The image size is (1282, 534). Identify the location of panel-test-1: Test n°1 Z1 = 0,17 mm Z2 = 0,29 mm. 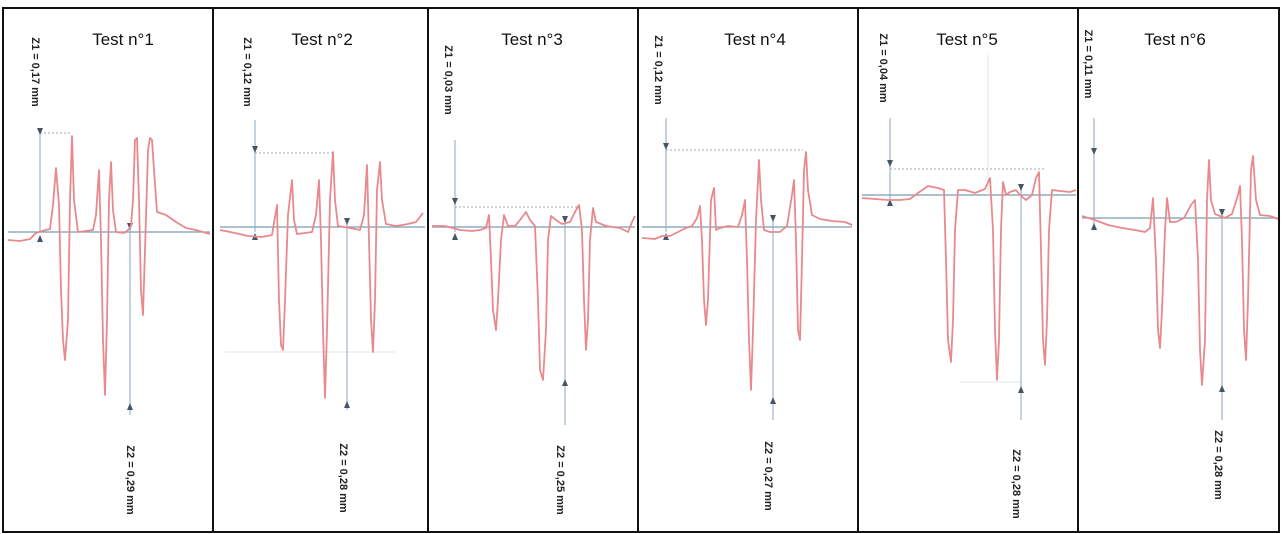
(109, 272).